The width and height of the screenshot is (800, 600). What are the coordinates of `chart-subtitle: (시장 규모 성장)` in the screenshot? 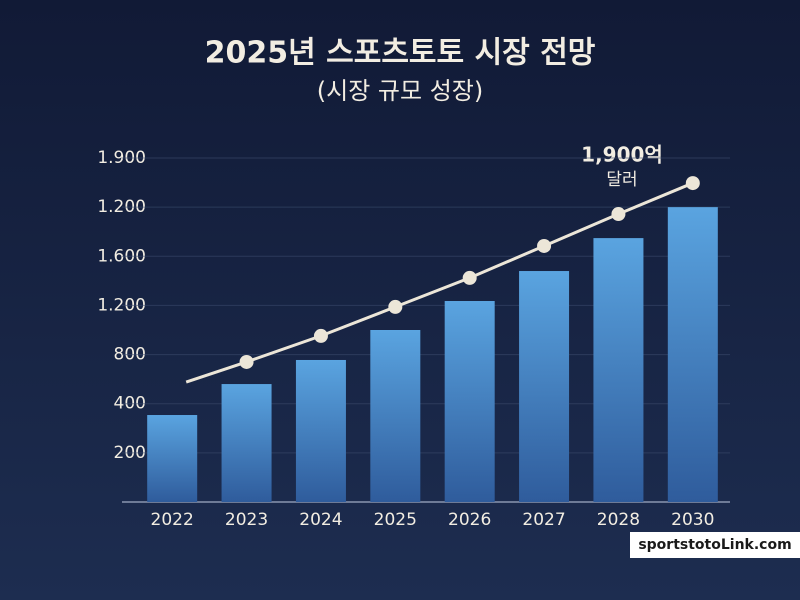 It's located at (400, 91).